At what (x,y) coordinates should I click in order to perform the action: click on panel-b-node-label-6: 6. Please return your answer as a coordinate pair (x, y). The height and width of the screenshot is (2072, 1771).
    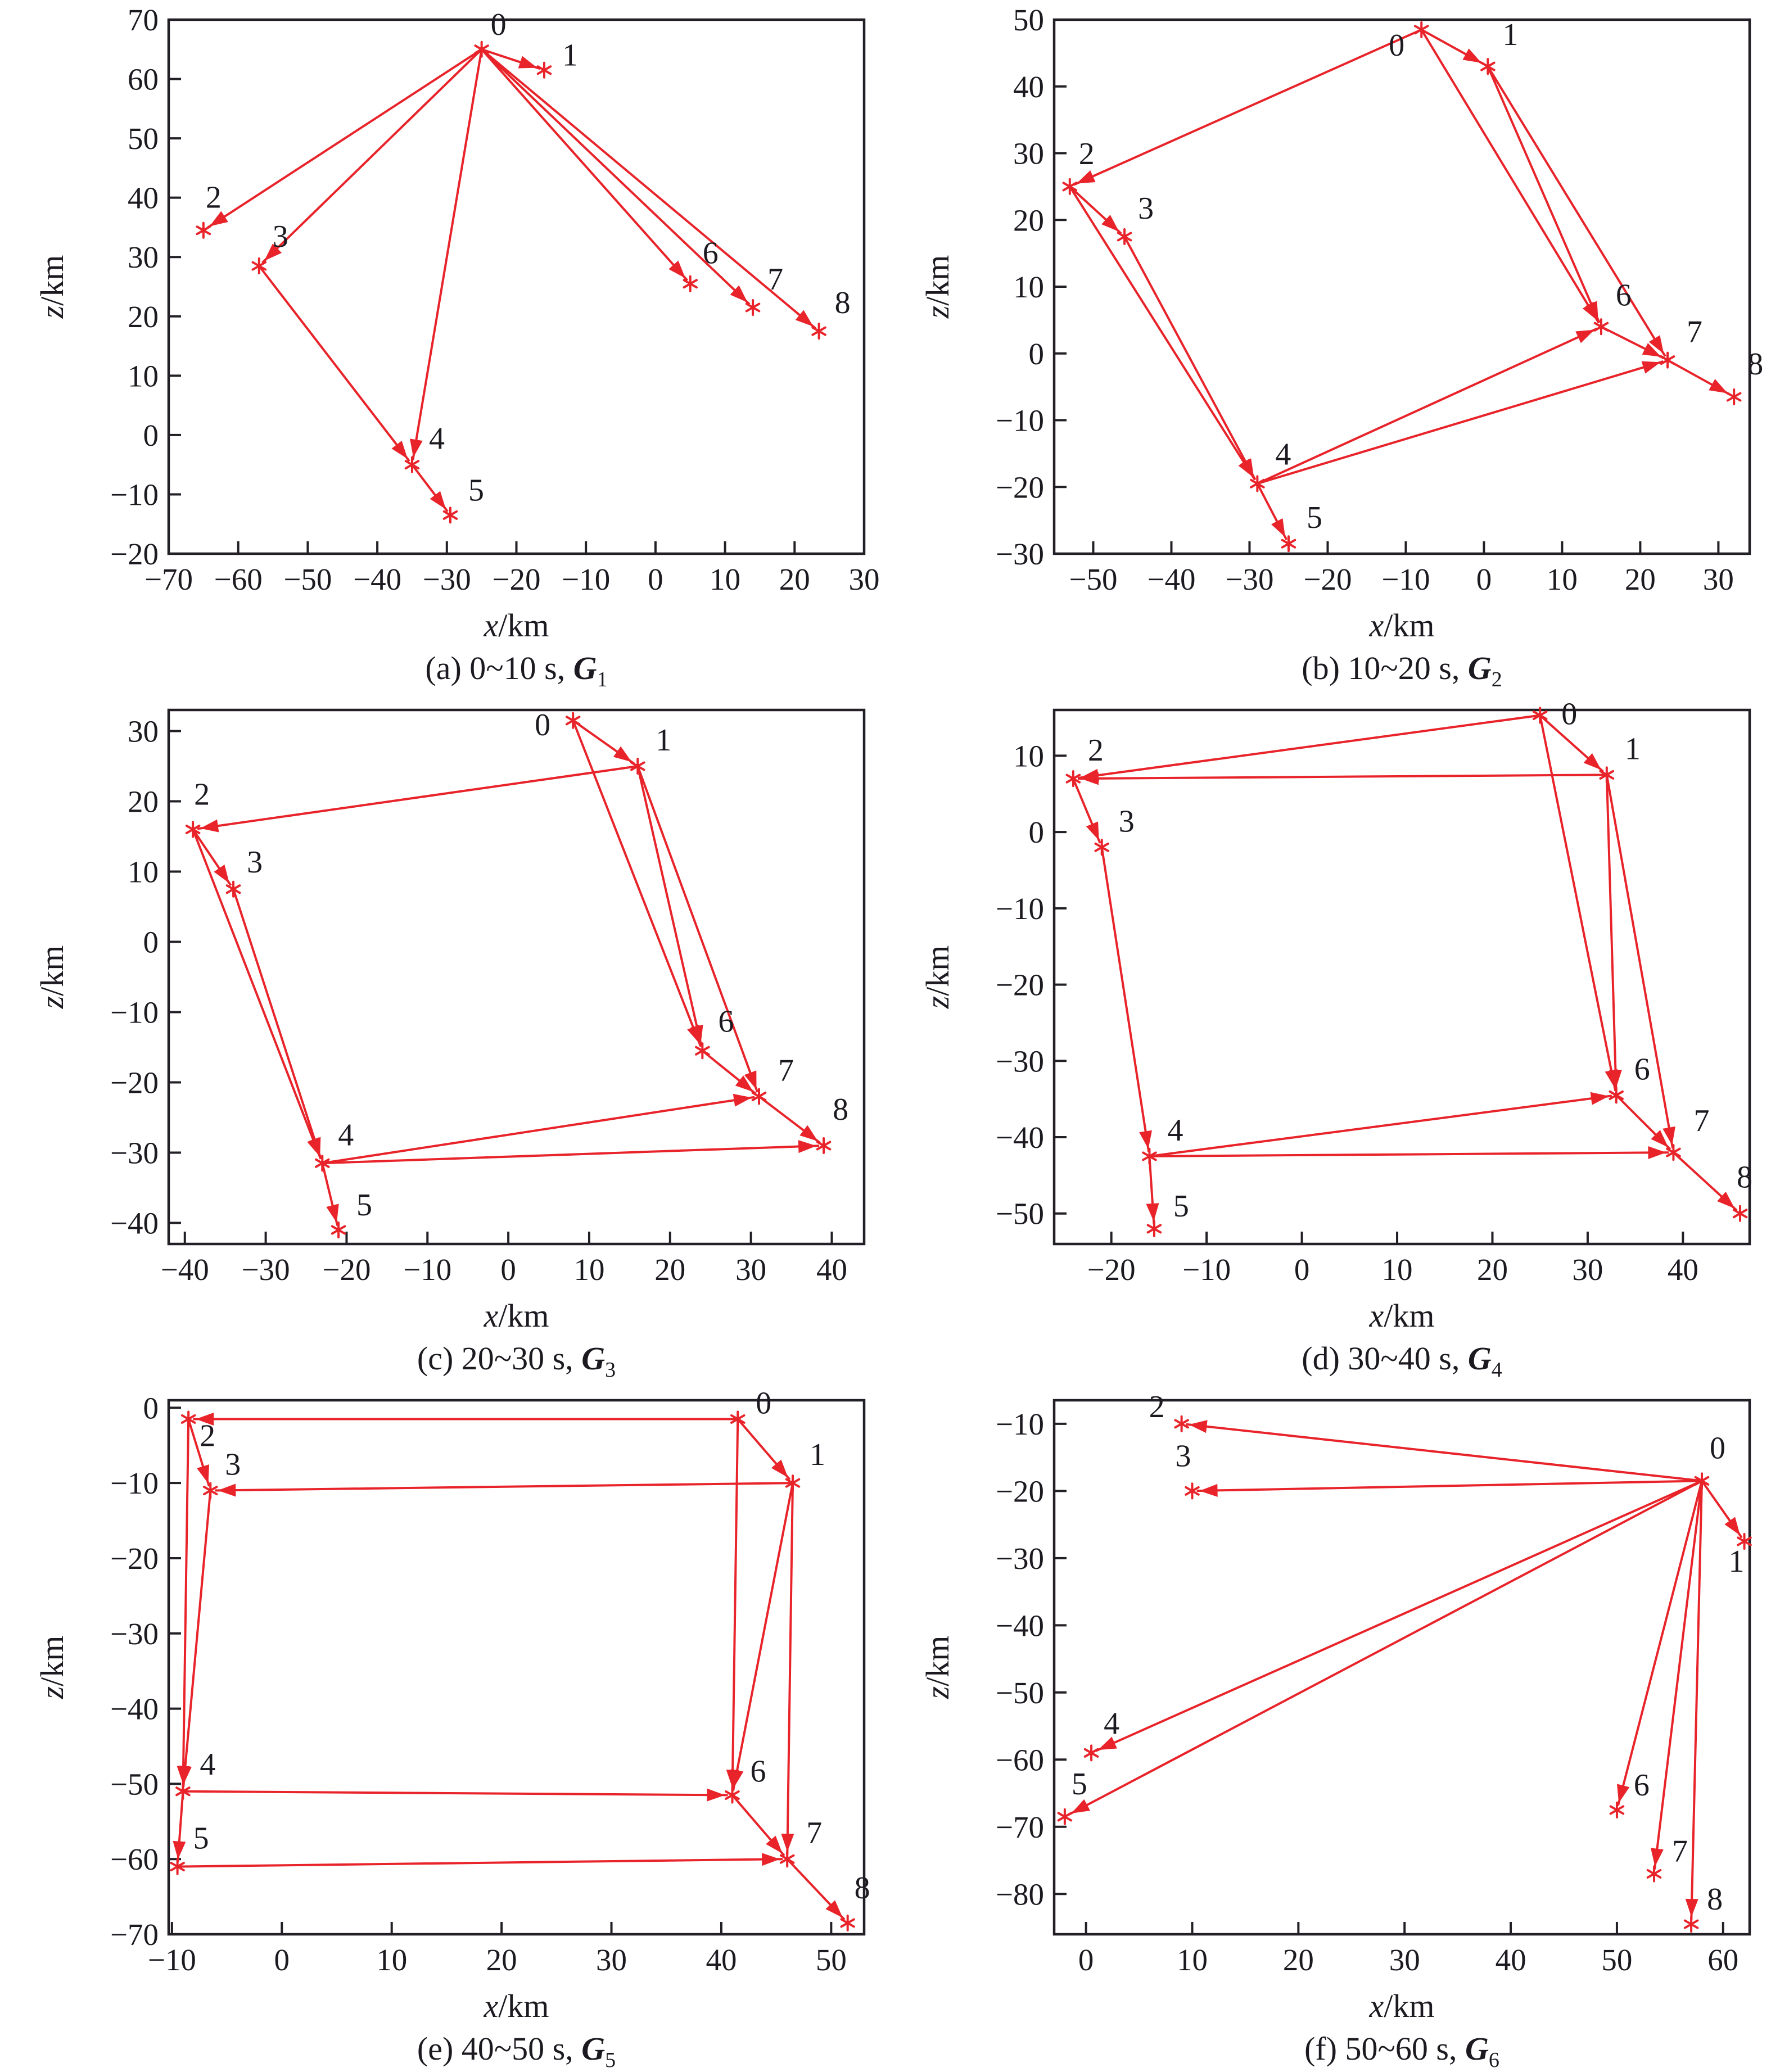
    Looking at the image, I should click on (1624, 295).